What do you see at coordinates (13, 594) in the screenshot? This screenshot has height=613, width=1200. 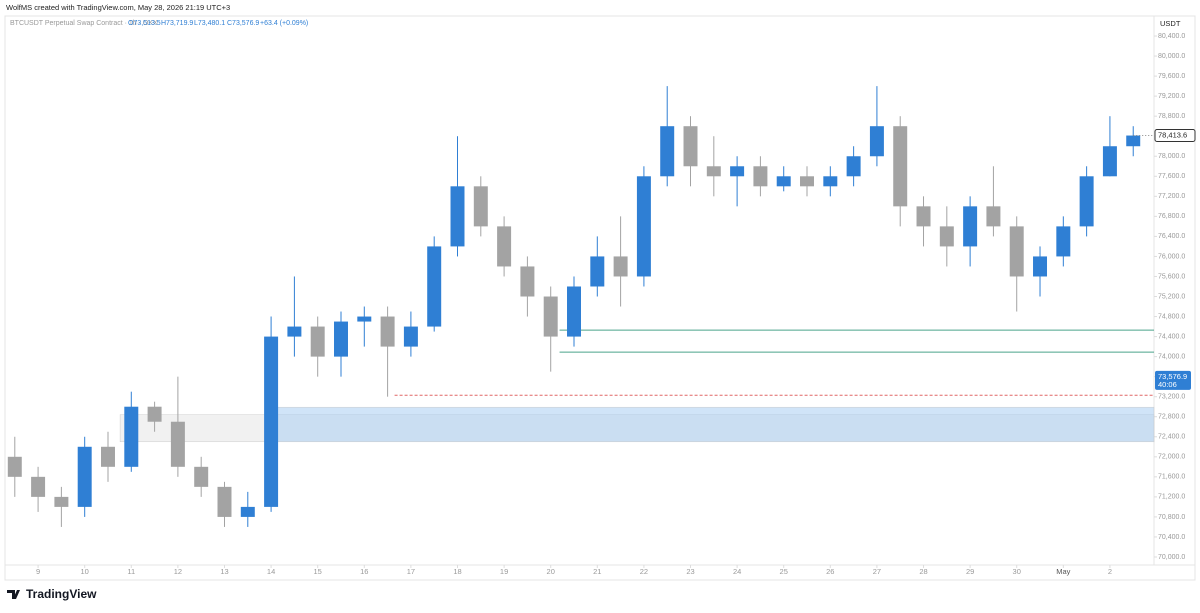 I see `logo-mark` at bounding box center [13, 594].